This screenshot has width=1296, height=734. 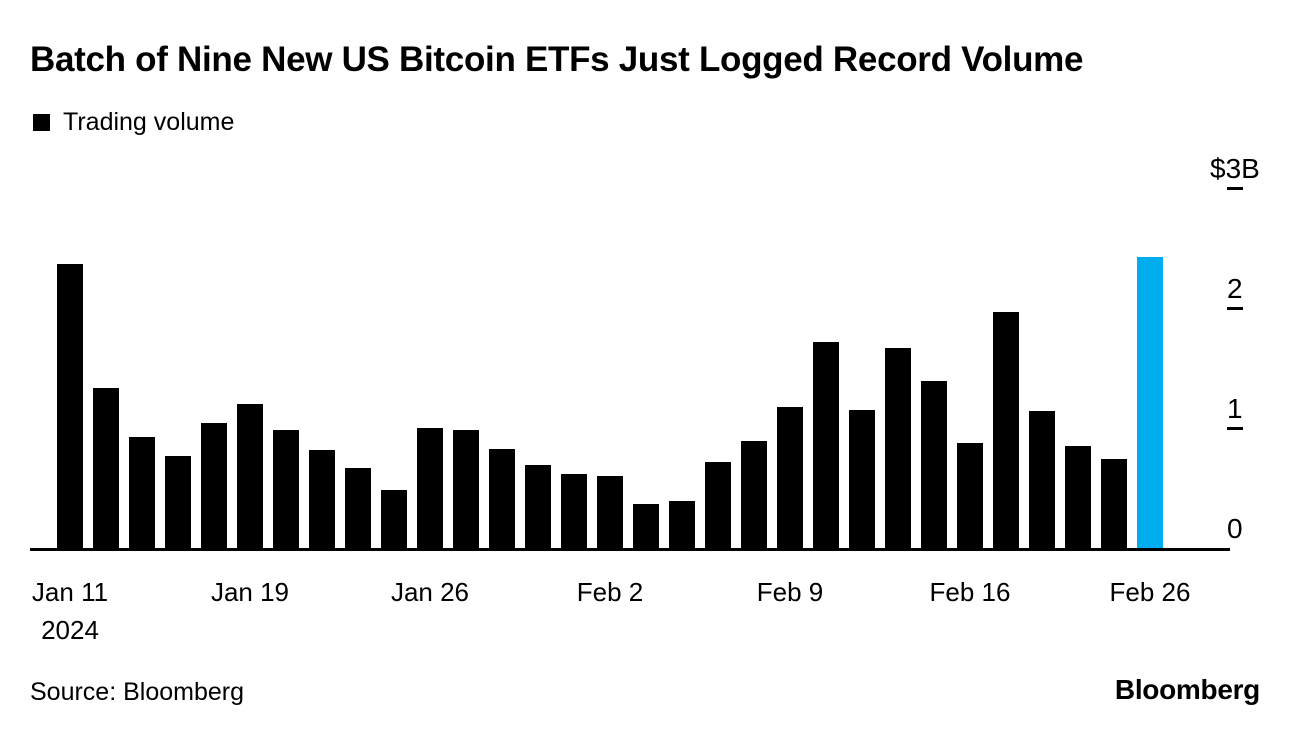 I want to click on x-tick-label-jan-19: Jan 19, so click(x=250, y=592).